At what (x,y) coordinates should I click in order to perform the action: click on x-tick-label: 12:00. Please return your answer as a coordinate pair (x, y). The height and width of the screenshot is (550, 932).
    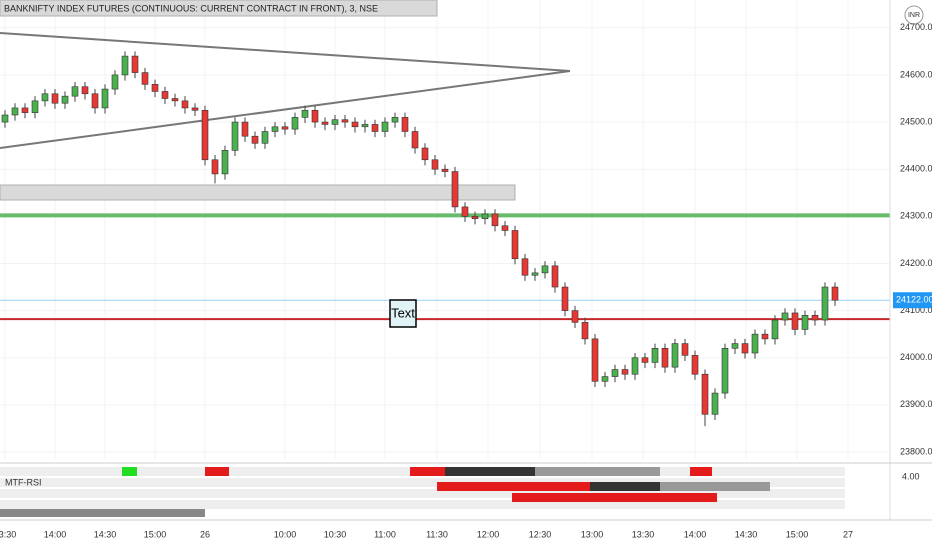
    Looking at the image, I should click on (488, 534).